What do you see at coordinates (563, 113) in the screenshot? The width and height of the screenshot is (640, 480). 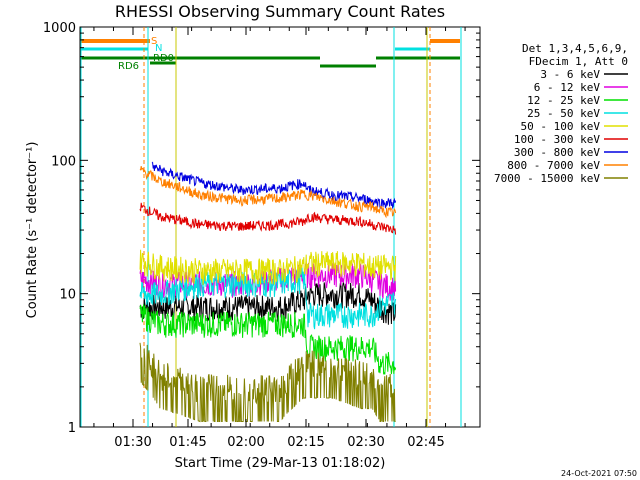 I see `legend-label: 25 - 50 keV` at bounding box center [563, 113].